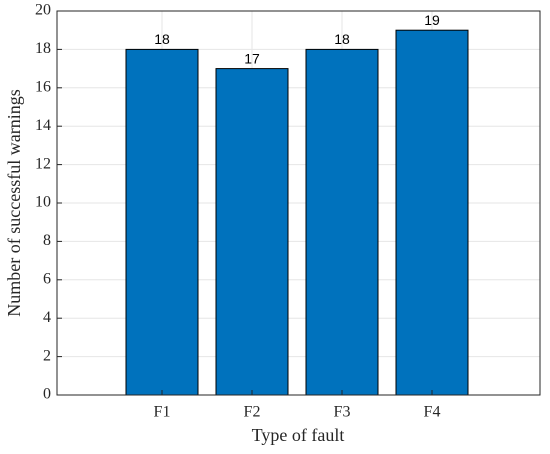 The height and width of the screenshot is (454, 550). Describe the element at coordinates (298, 435) in the screenshot. I see `x-axis-label: Type of fault` at that location.